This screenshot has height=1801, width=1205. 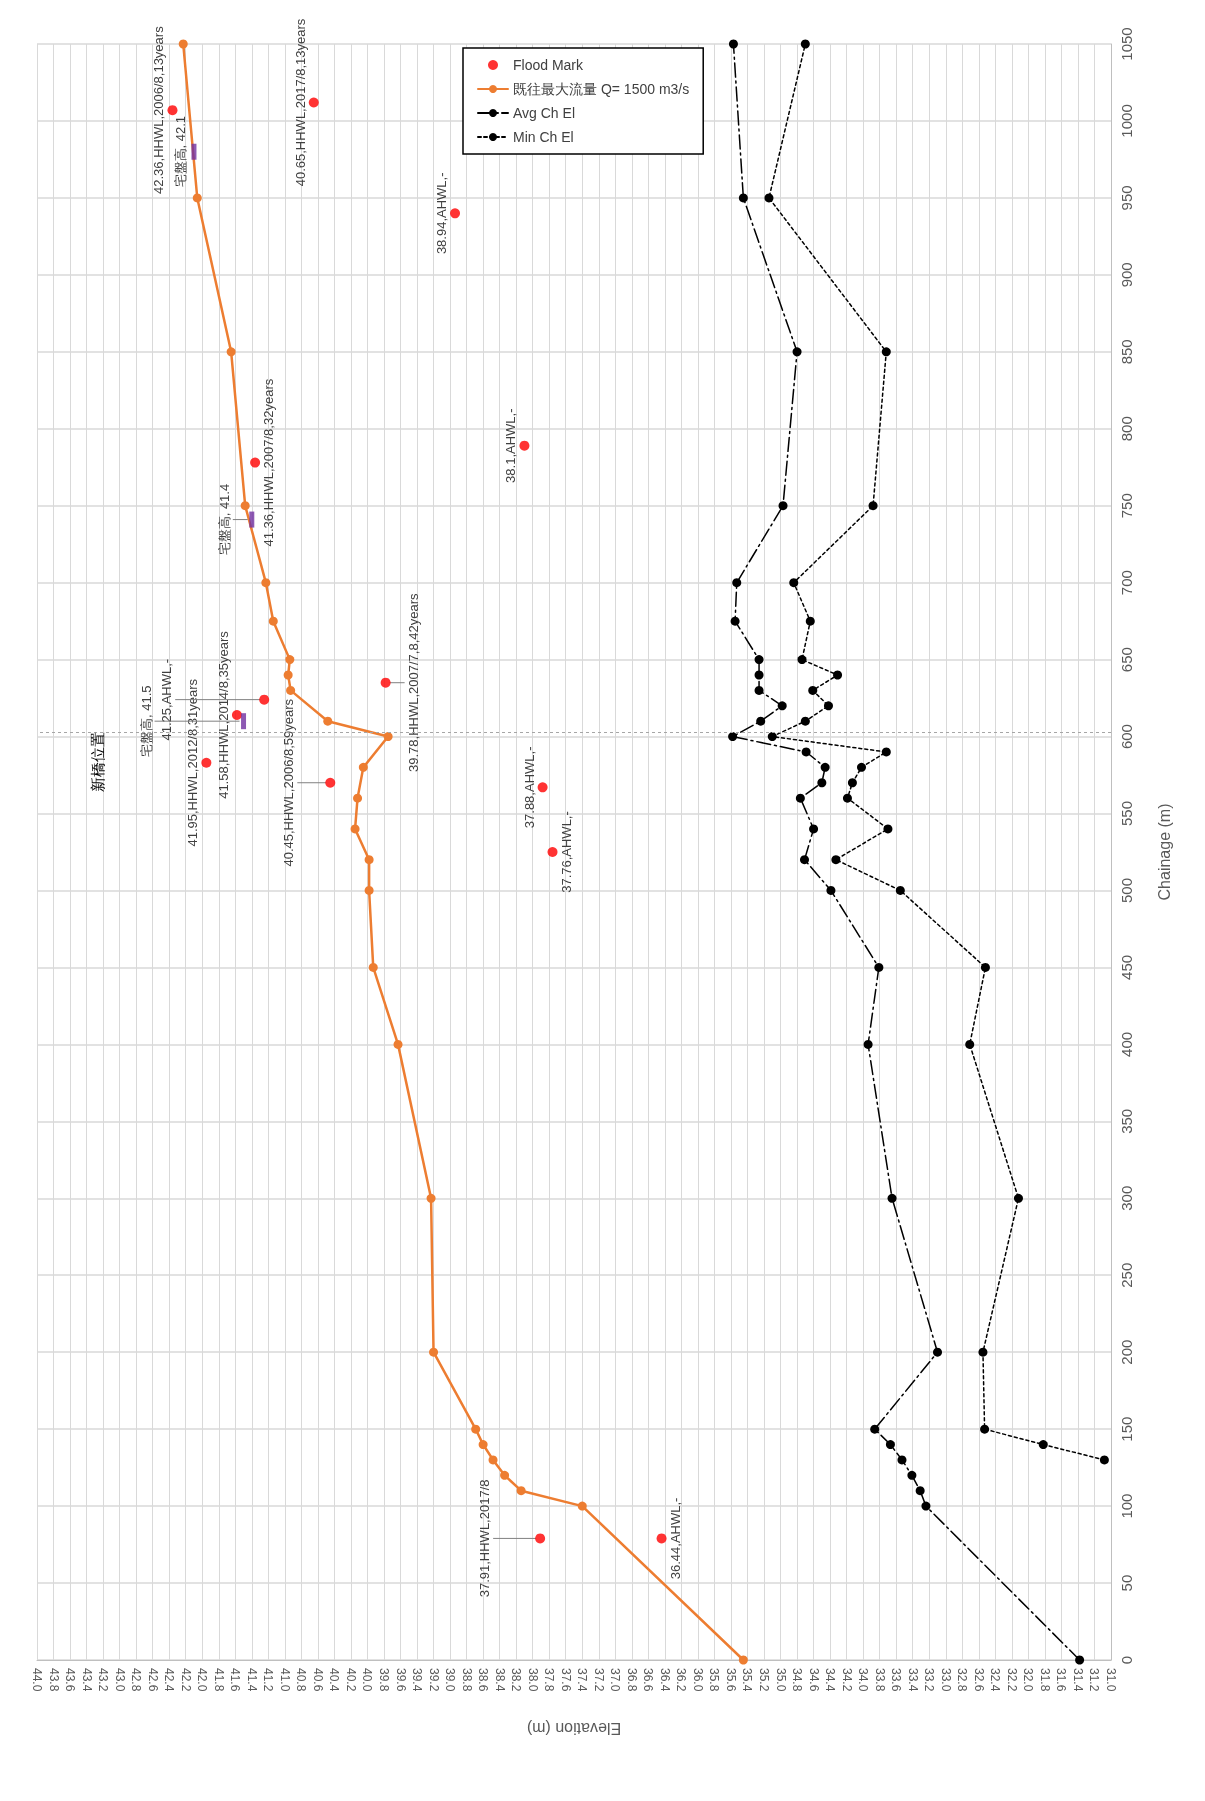 What do you see at coordinates (180, 151) in the screenshot?
I see `annotation: 宅盤高, 42.1` at bounding box center [180, 151].